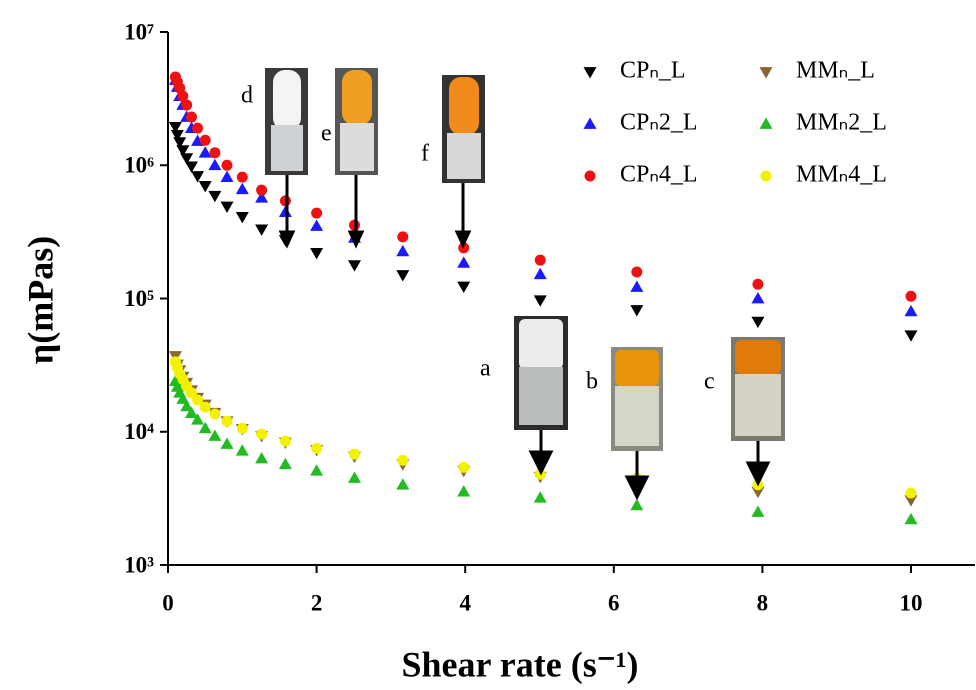 The width and height of the screenshot is (976, 690). I want to click on legend-label: MMₙ2_L, so click(841, 123).